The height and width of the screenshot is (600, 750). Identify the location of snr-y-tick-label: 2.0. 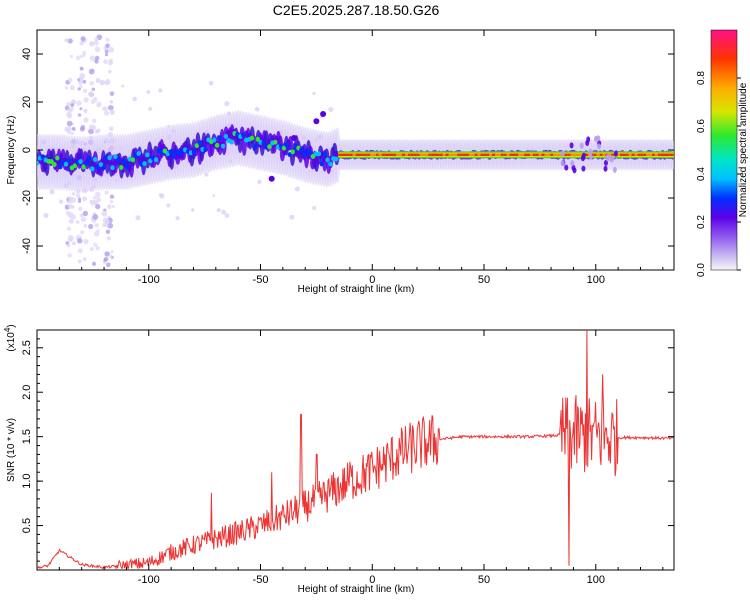
(27, 392).